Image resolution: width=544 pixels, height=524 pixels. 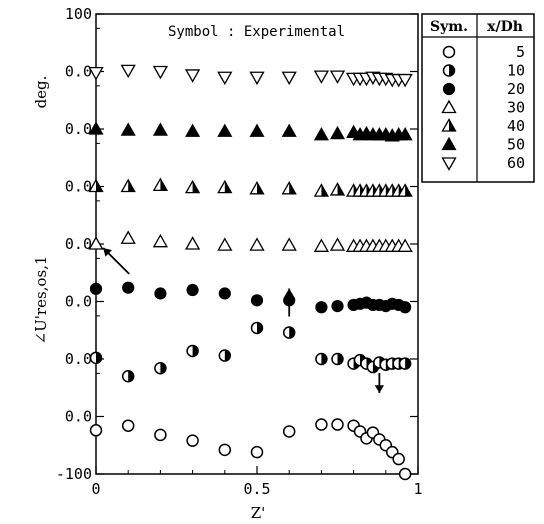 I want to click on legend-row: 20, so click(x=483, y=89).